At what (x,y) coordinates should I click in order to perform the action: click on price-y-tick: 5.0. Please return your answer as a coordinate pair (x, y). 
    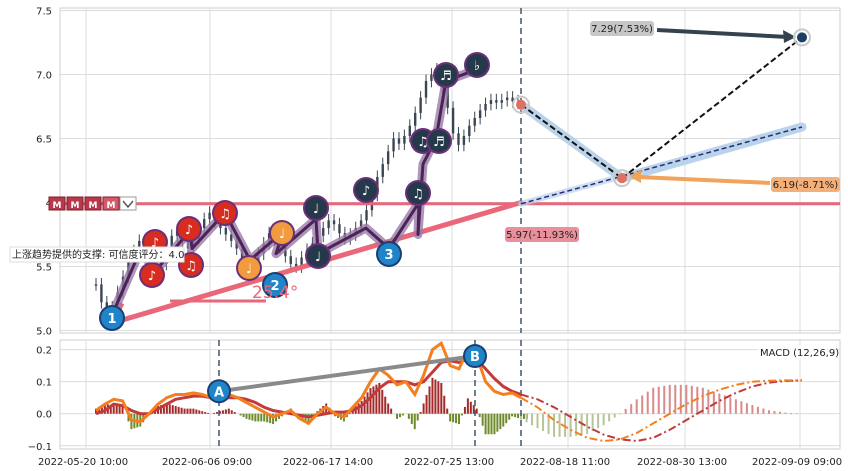
    Looking at the image, I should click on (44, 331).